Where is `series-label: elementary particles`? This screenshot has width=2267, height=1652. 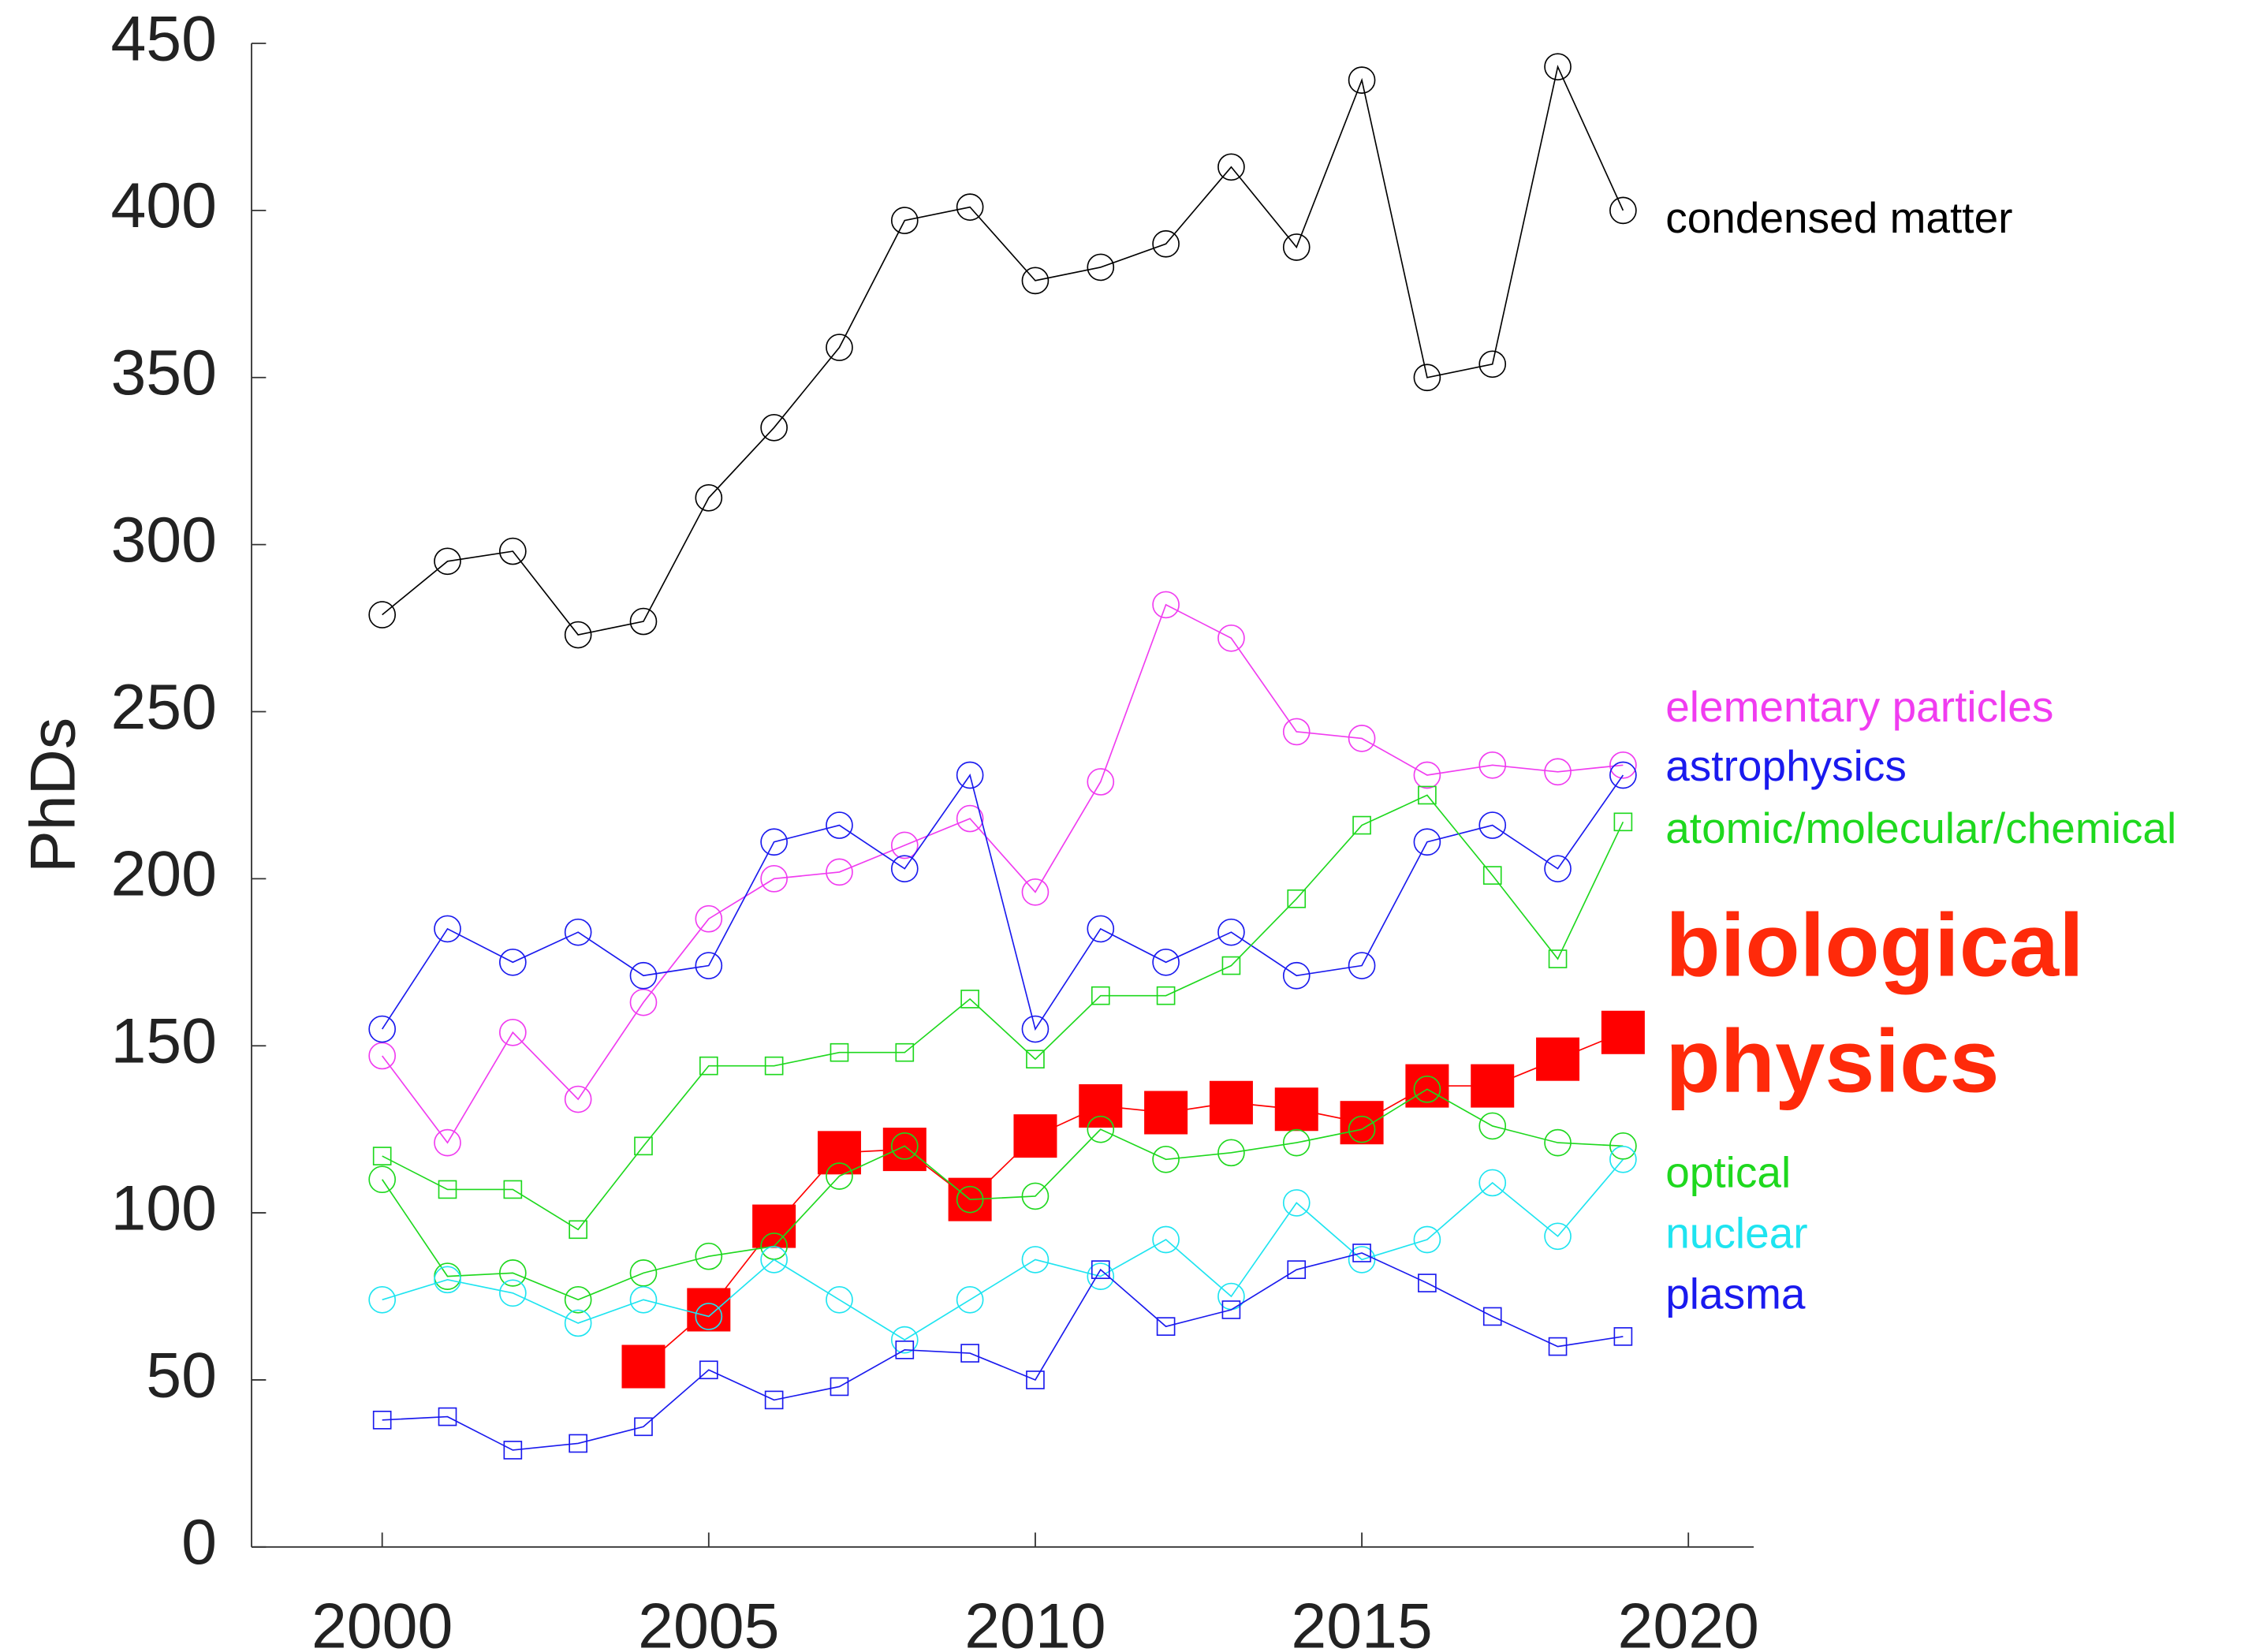
series-label: elementary particles is located at coordinates (1859, 708).